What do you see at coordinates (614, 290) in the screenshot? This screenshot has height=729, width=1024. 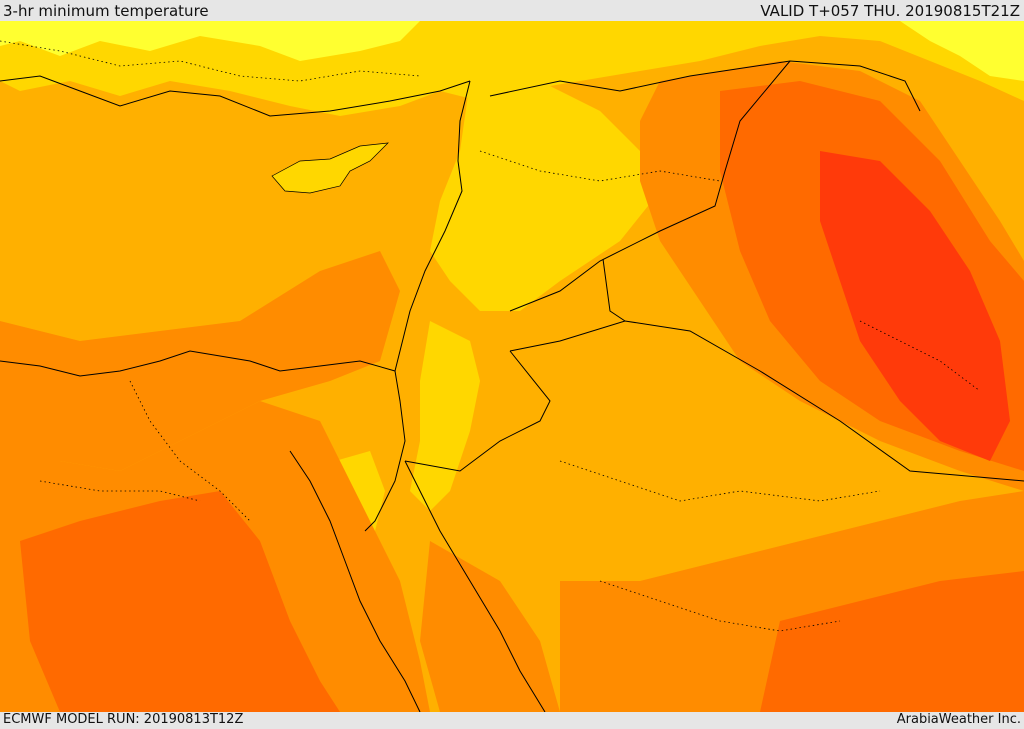 I see `border-jordan-iraq` at bounding box center [614, 290].